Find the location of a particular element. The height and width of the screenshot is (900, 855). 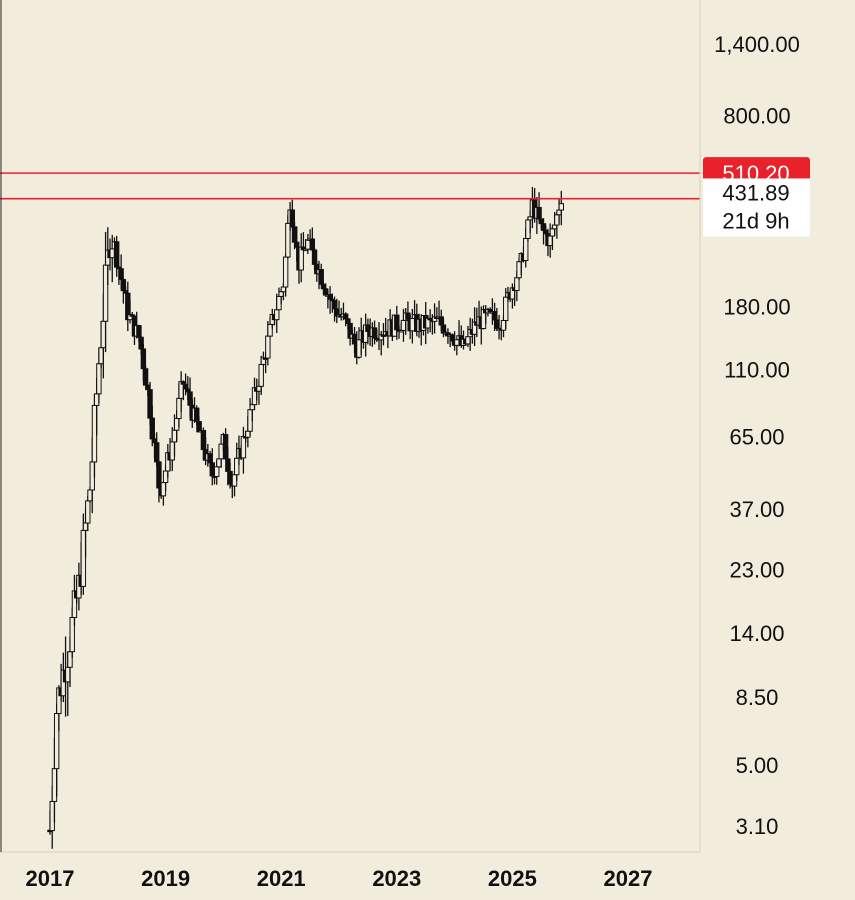

y-tick-label: 23.00 is located at coordinates (756, 570).